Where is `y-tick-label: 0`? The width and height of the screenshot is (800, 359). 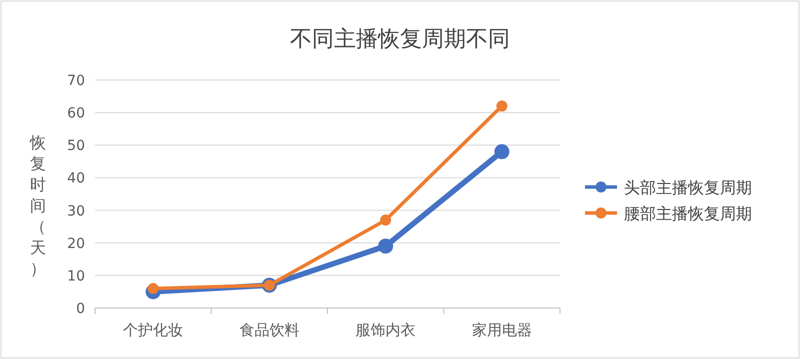
y-tick-label: 0 is located at coordinates (80, 309).